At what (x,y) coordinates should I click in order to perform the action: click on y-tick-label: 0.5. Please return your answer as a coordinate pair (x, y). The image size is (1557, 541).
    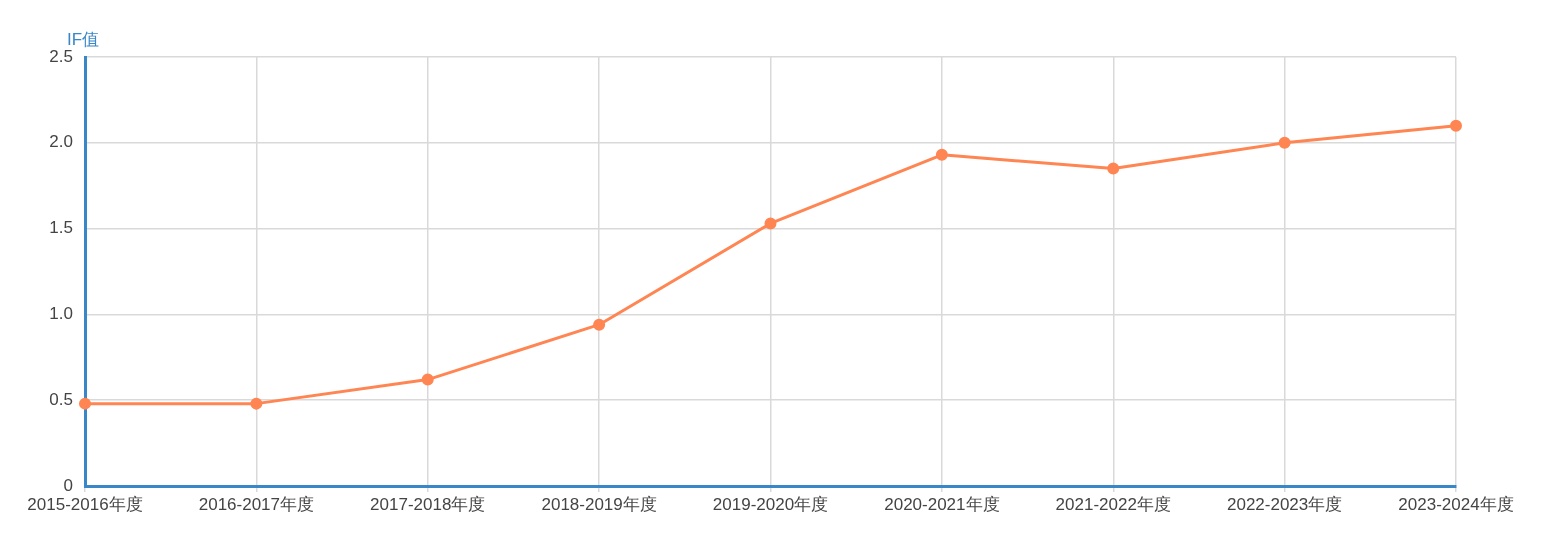
    Looking at the image, I should click on (61, 399).